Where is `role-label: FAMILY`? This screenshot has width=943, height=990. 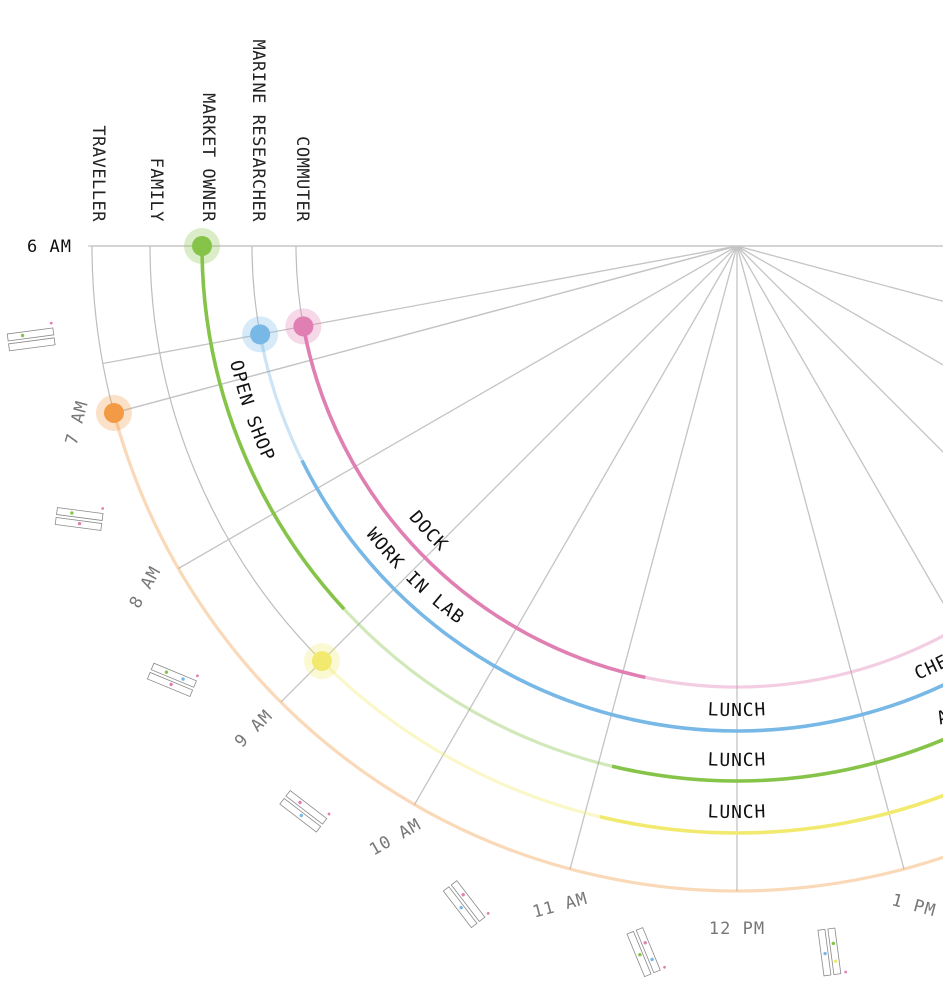
role-label: FAMILY is located at coordinates (156, 190).